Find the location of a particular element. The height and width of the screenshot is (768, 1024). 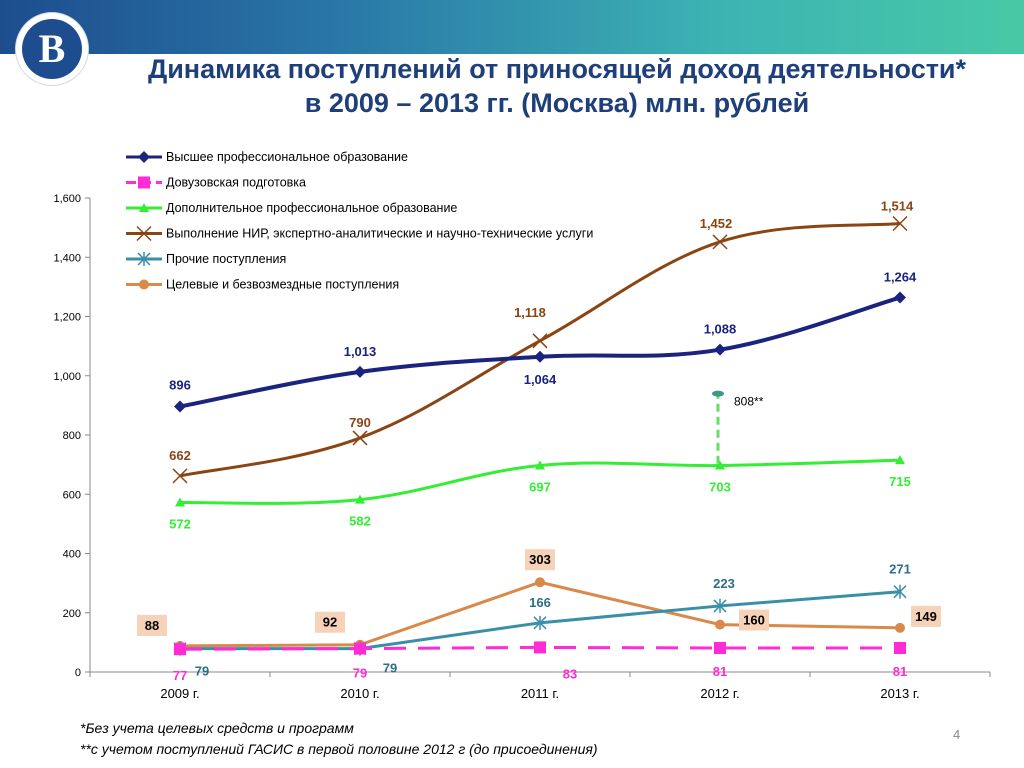

legend-item-label: Прочие поступления is located at coordinates (226, 259).